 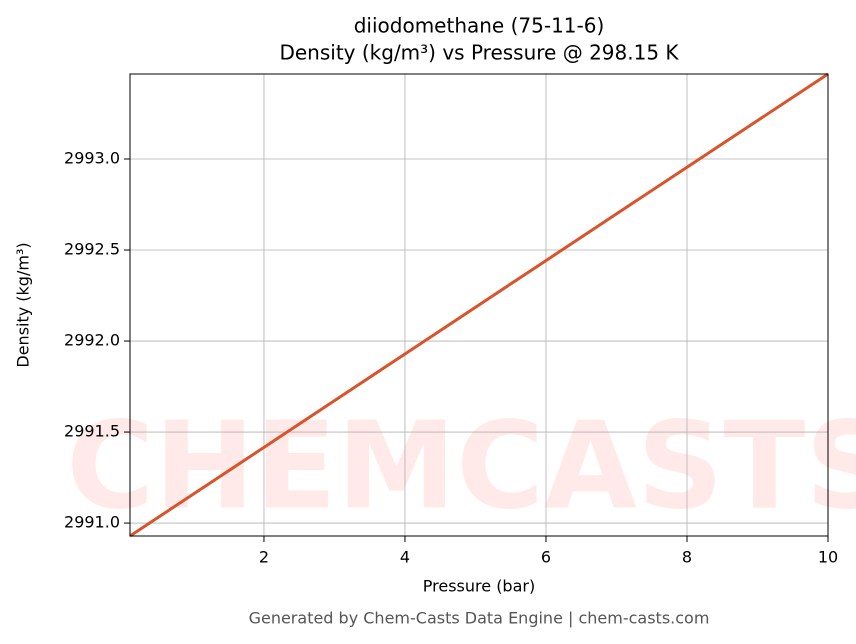 What do you see at coordinates (479, 26) in the screenshot?
I see `chart-title: diiodomethane (75-11-6)` at bounding box center [479, 26].